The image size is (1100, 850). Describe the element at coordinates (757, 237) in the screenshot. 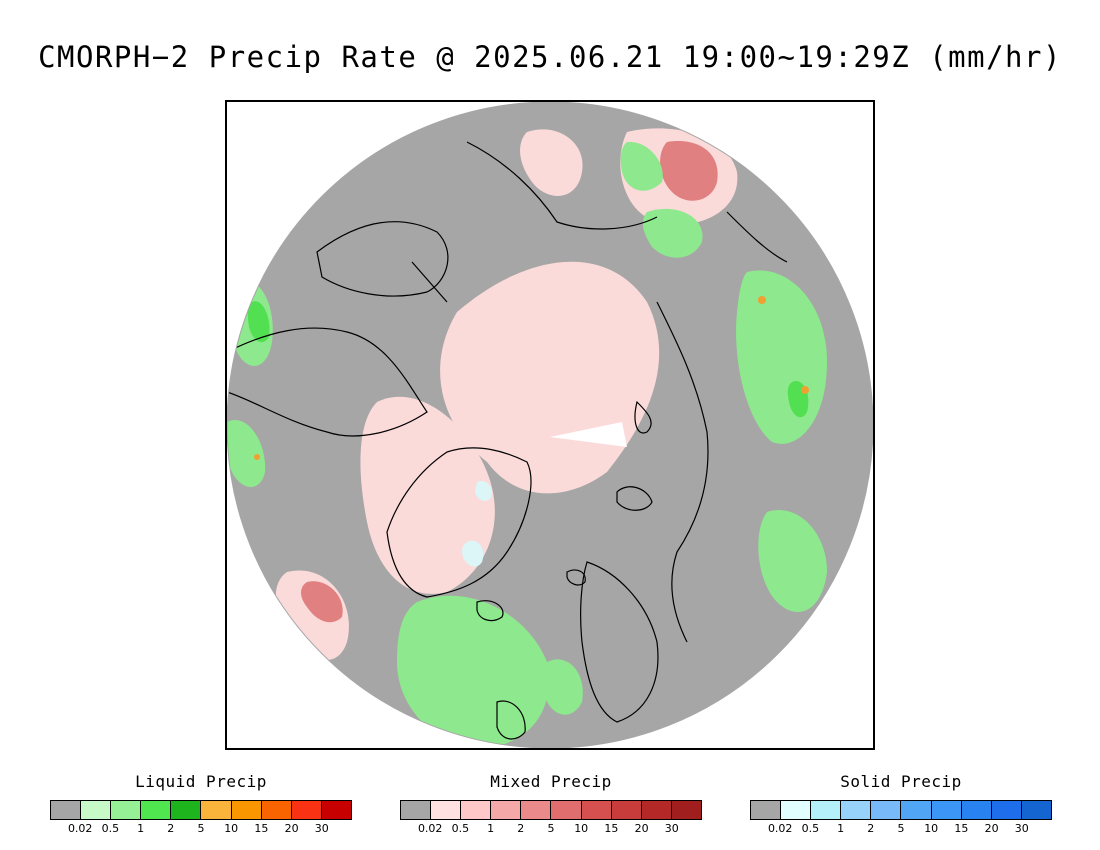

I see `coast-kamchatka` at that location.